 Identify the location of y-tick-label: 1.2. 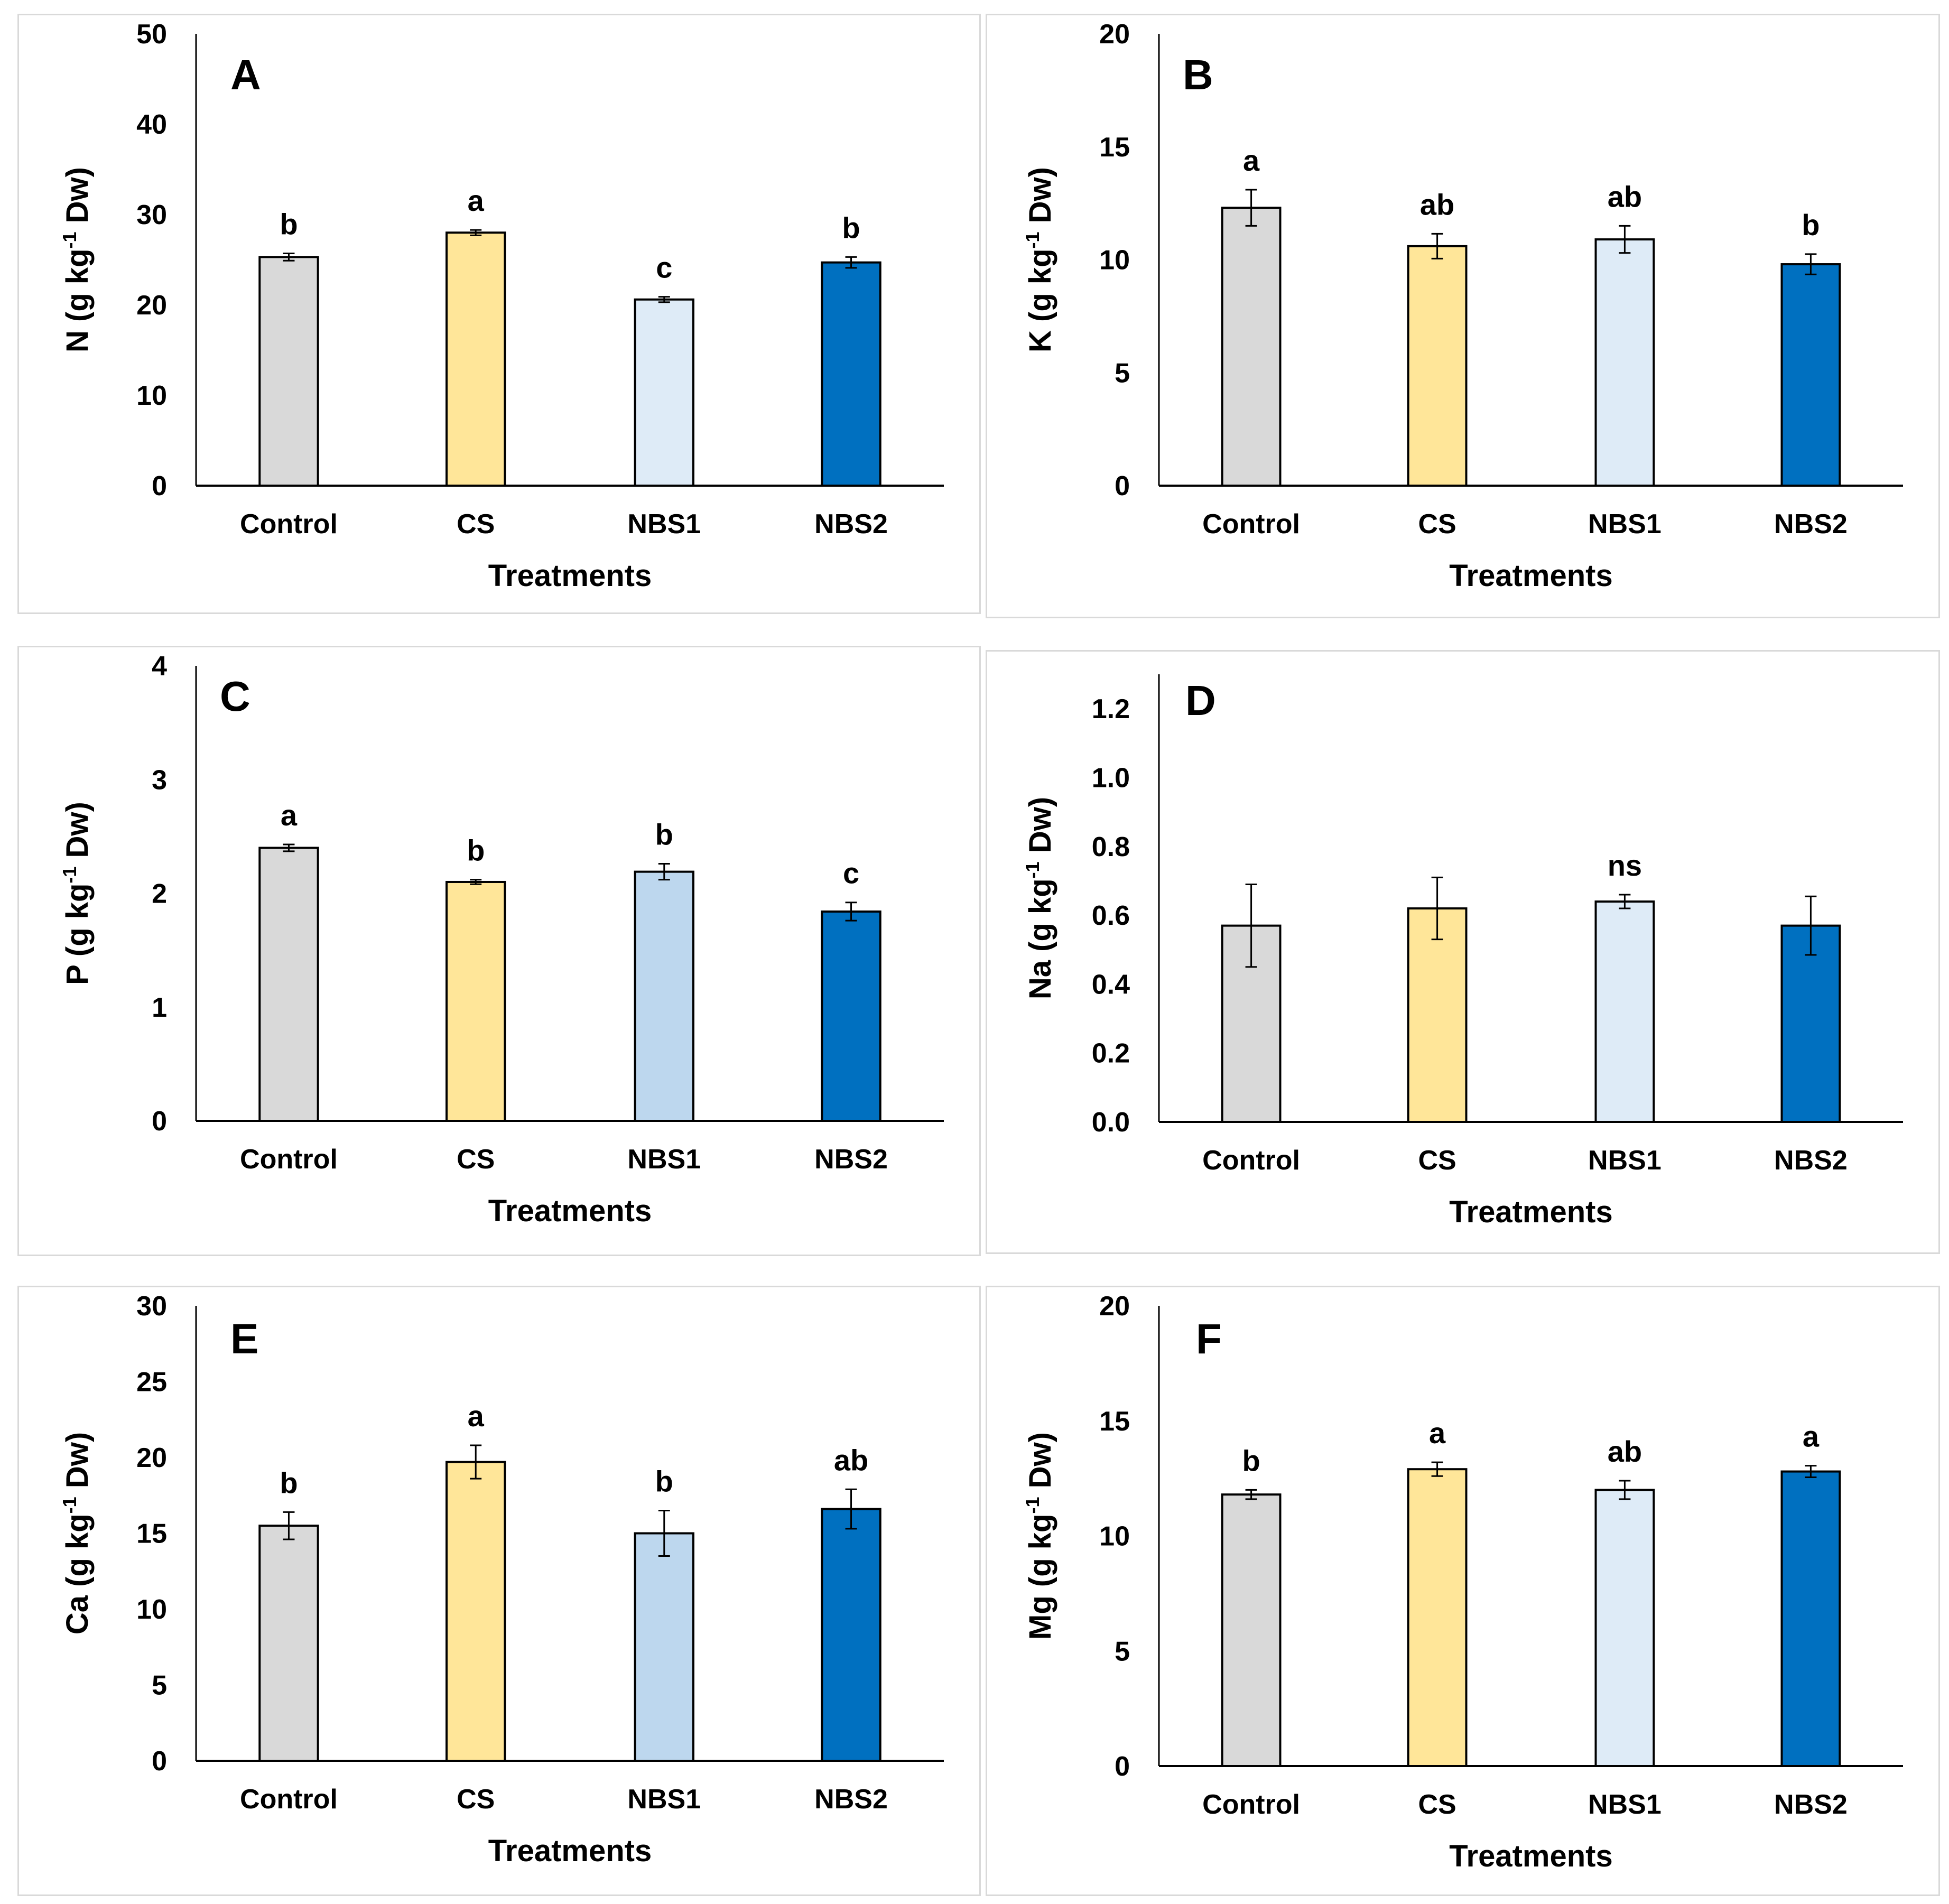
(1111, 709).